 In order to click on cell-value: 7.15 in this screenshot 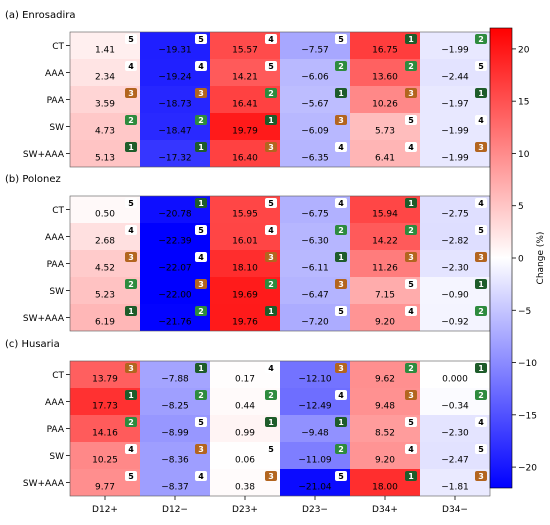, I will do `click(385, 296)`.